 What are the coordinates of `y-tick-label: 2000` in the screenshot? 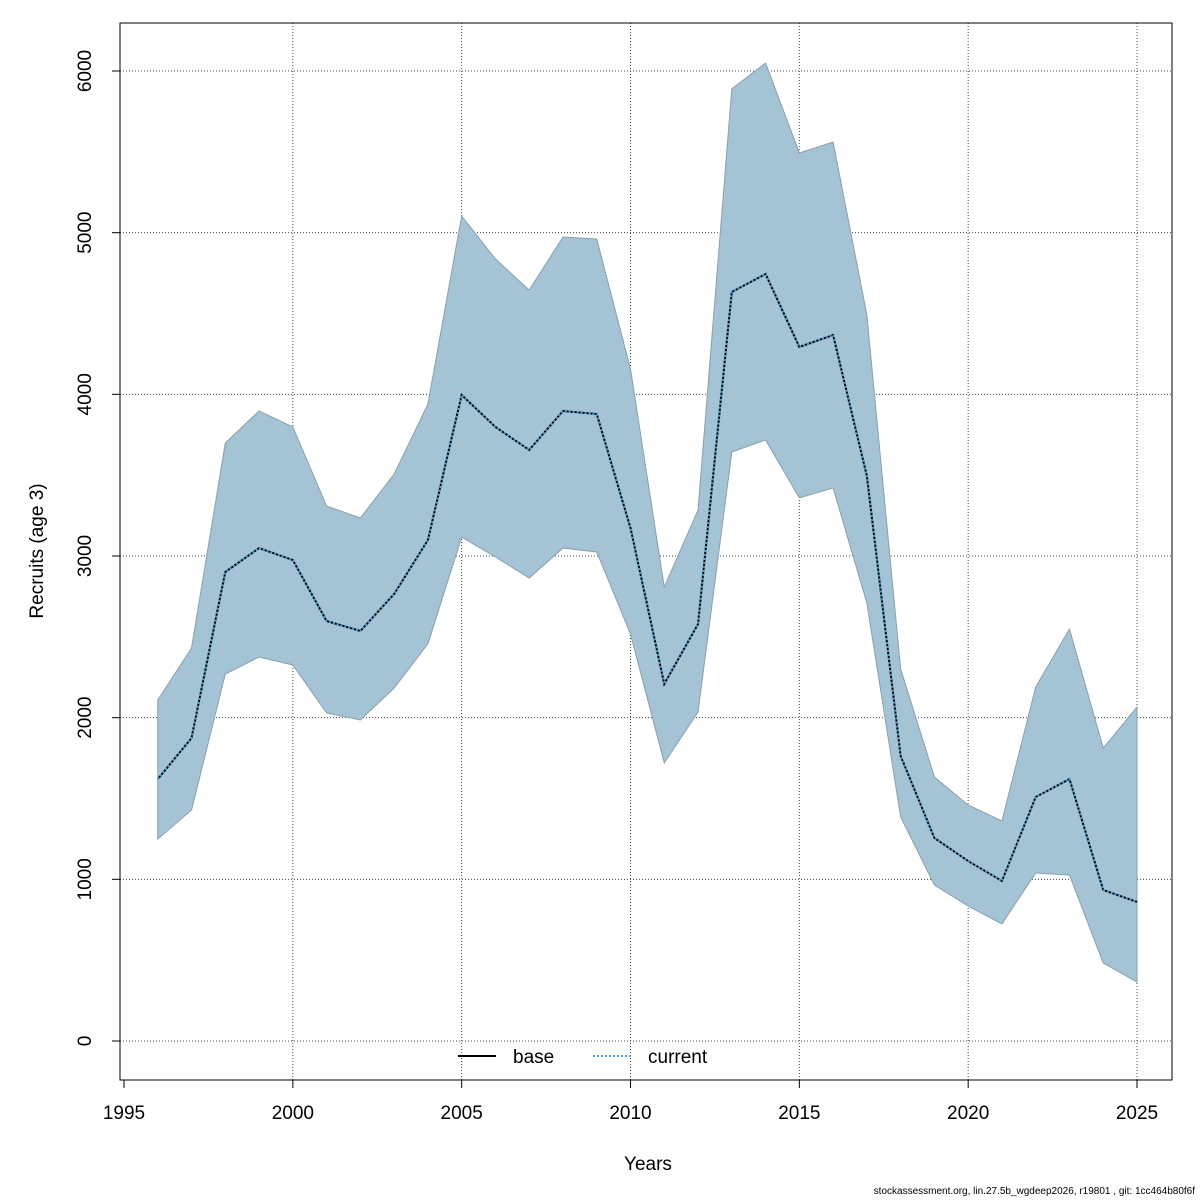 It's located at (85, 718).